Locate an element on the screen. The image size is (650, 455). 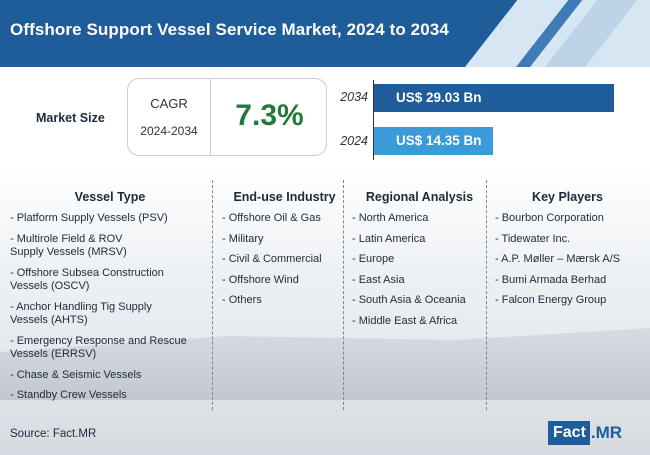
list-item: - South Asia & Oceania is located at coordinates (409, 300).